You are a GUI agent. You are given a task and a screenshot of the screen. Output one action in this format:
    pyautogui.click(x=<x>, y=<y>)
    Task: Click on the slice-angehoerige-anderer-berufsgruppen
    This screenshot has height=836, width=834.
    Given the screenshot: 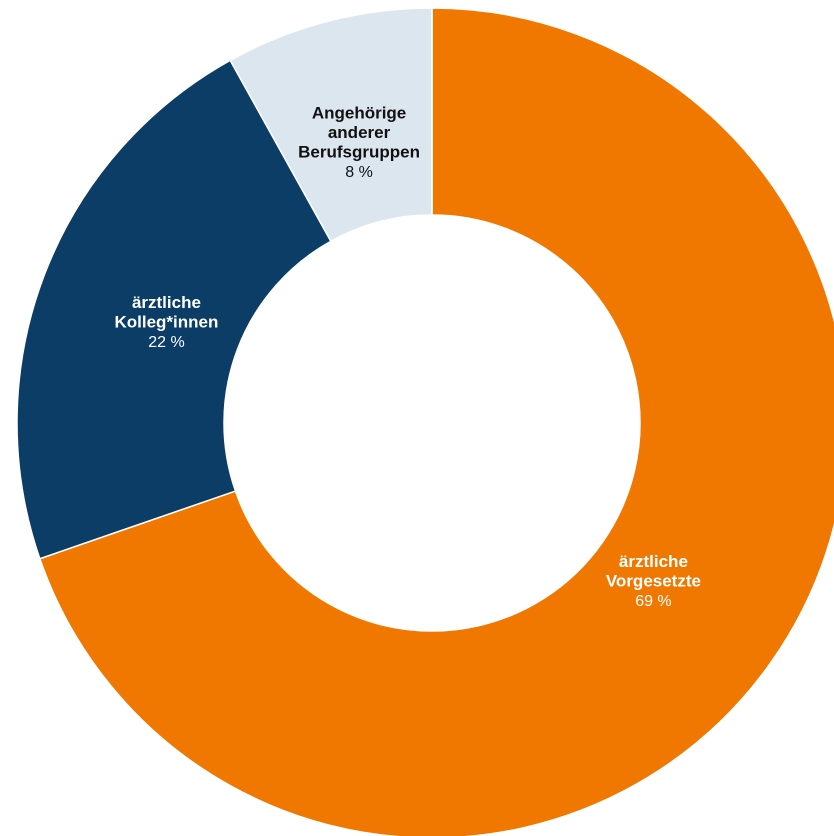 What is the action you would take?
    pyautogui.click(x=331, y=125)
    